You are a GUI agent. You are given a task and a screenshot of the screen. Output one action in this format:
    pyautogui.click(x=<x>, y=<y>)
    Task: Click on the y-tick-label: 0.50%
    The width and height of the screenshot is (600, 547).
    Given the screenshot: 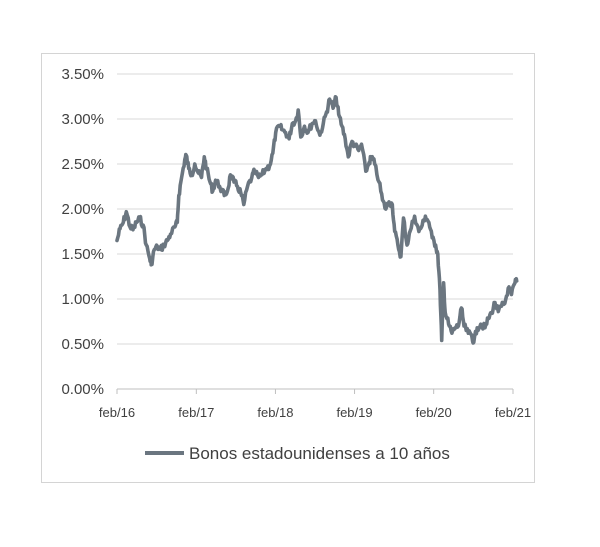 What is the action you would take?
    pyautogui.click(x=82, y=344)
    